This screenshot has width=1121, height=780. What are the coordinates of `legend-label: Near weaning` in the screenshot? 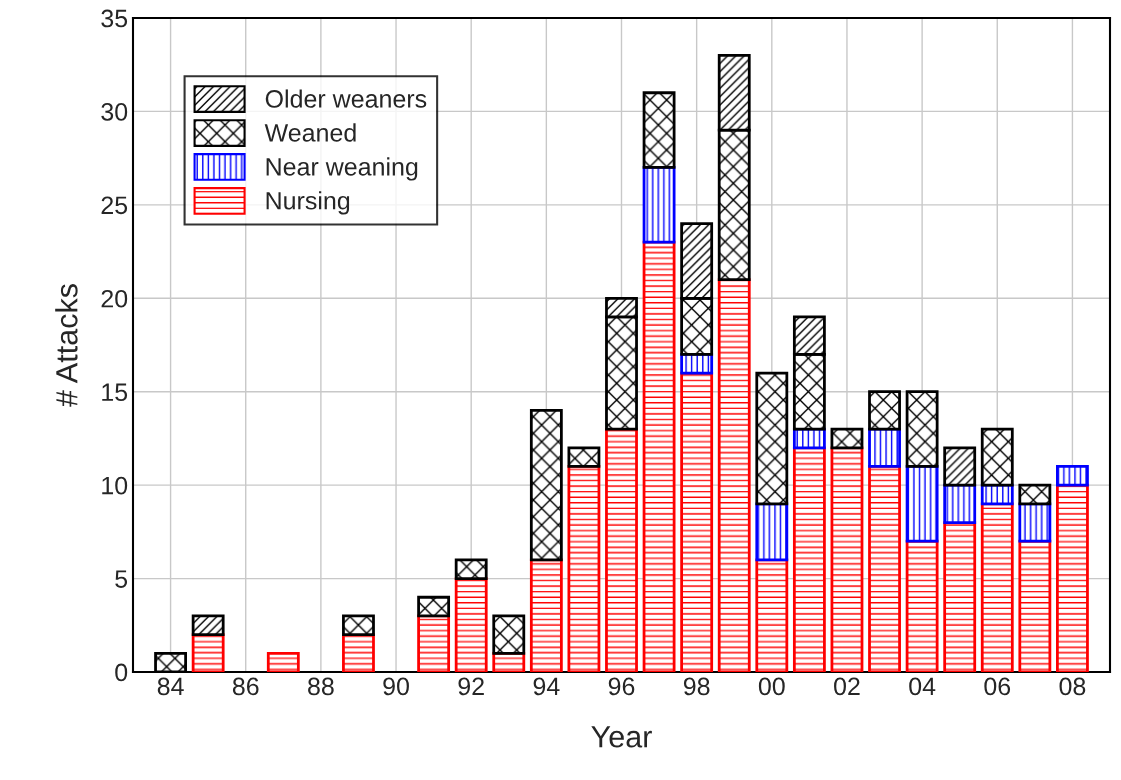 It's located at (342, 169).